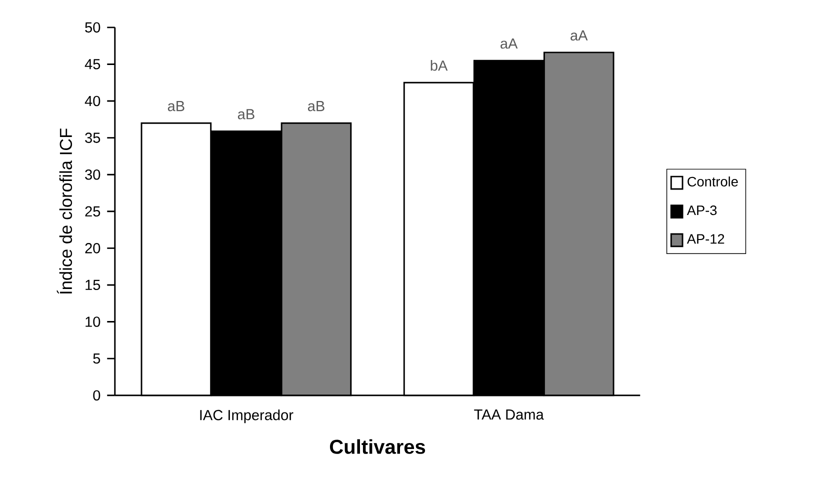 The width and height of the screenshot is (828, 478). What do you see at coordinates (713, 181) in the screenshot?
I see `legend-label: Controle` at bounding box center [713, 181].